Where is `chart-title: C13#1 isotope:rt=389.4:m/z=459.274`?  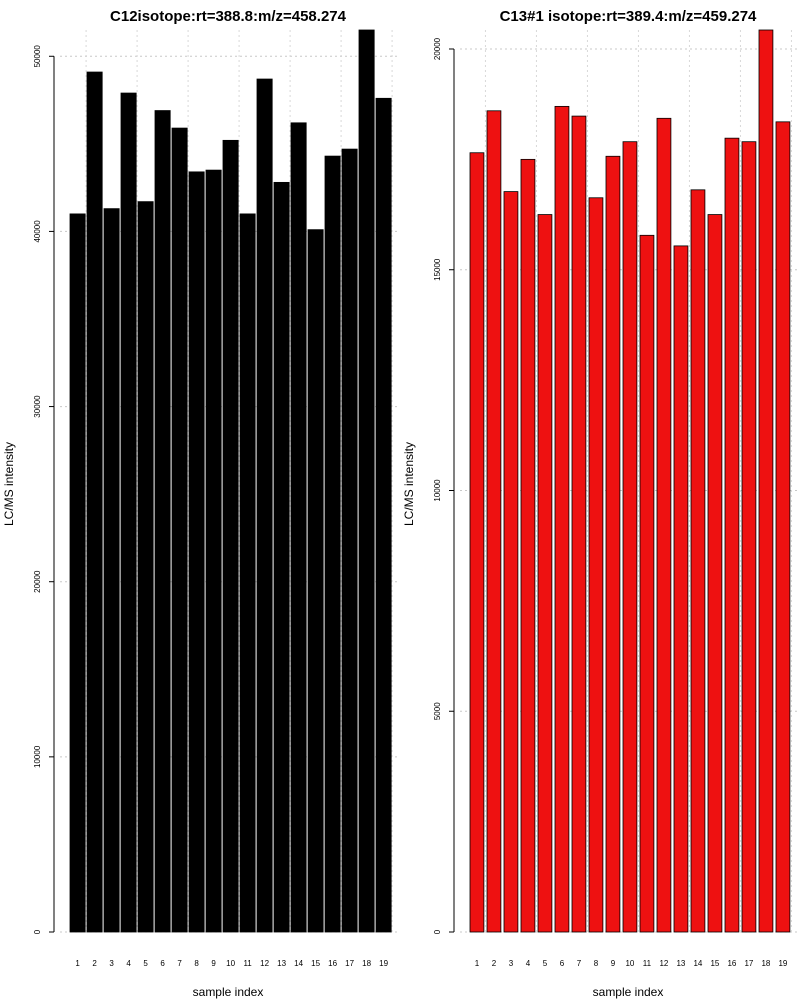 chart-title: C13#1 isotope:rt=389.4:m/z=459.274 is located at coordinates (628, 16).